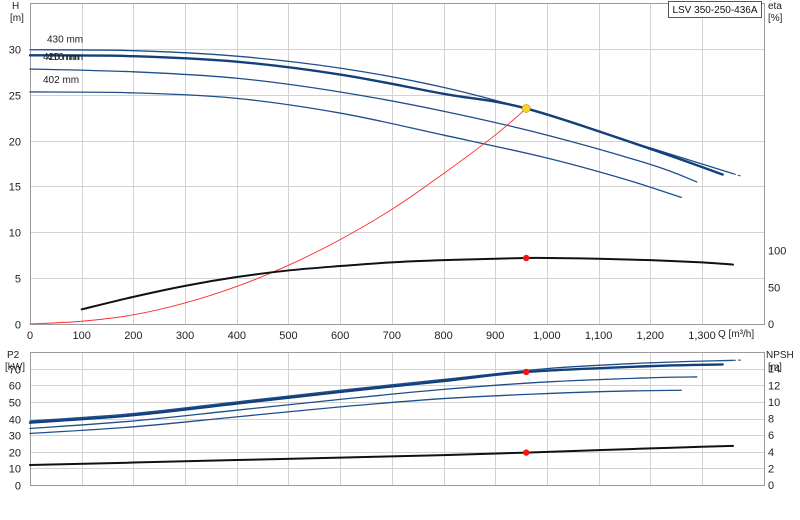 This screenshot has height=520, width=800. What do you see at coordinates (17, 18) in the screenshot?
I see `h-axis-unit: [m]` at bounding box center [17, 18].